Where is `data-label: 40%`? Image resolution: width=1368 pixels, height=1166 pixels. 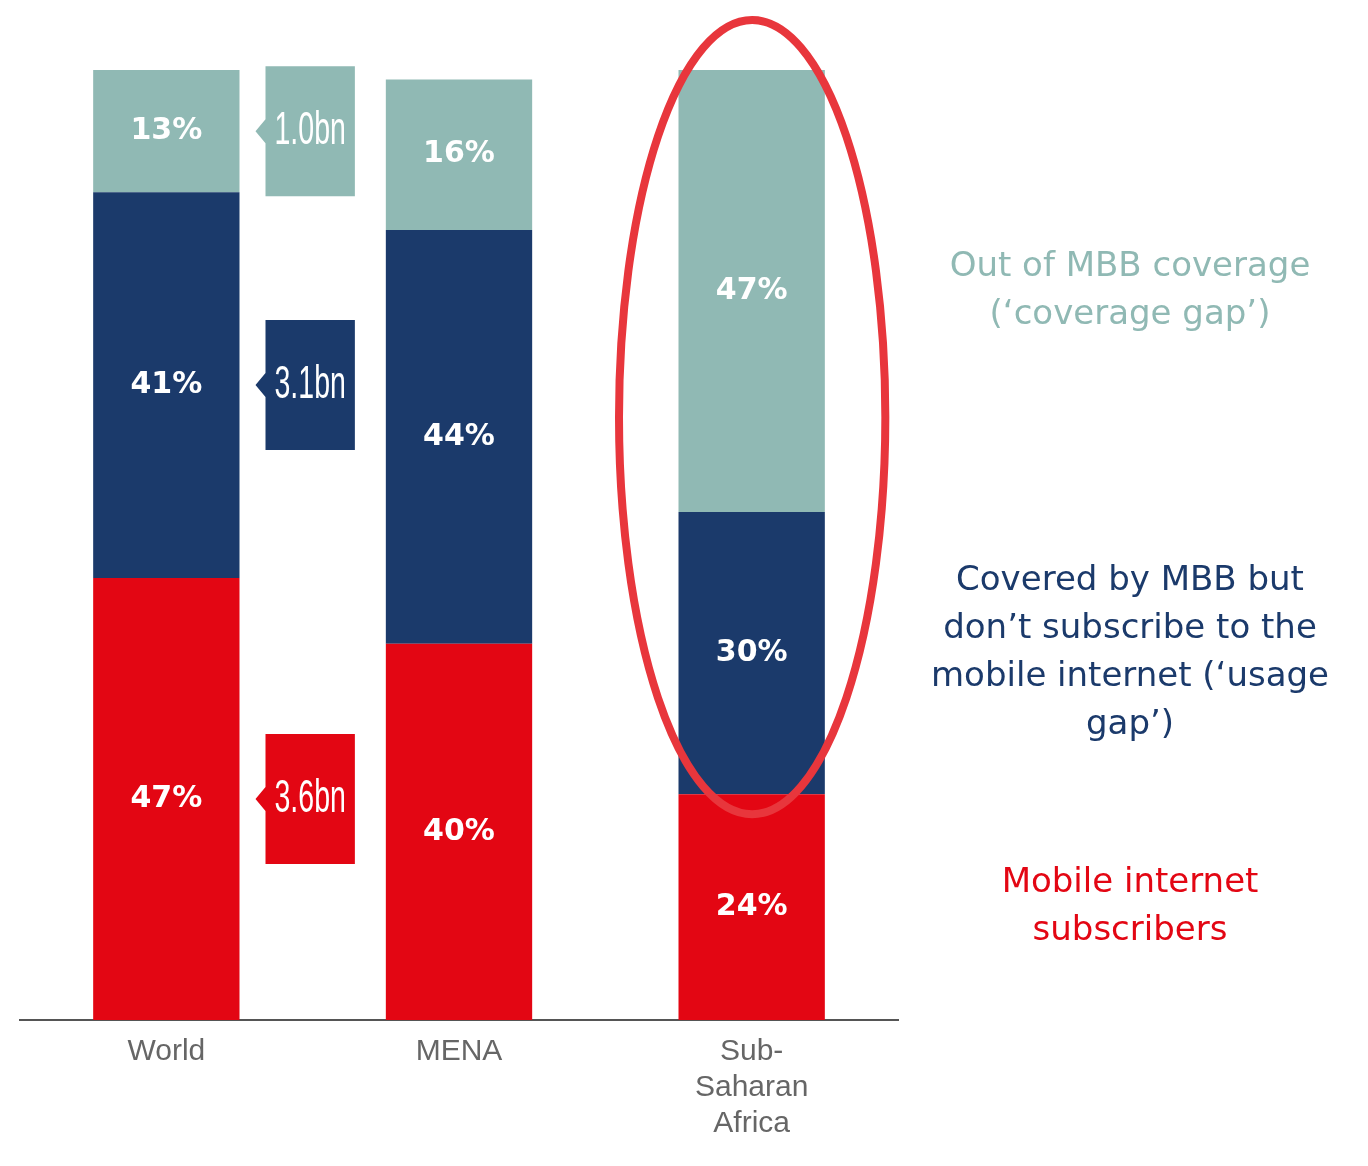
data-label: 40% is located at coordinates (459, 829).